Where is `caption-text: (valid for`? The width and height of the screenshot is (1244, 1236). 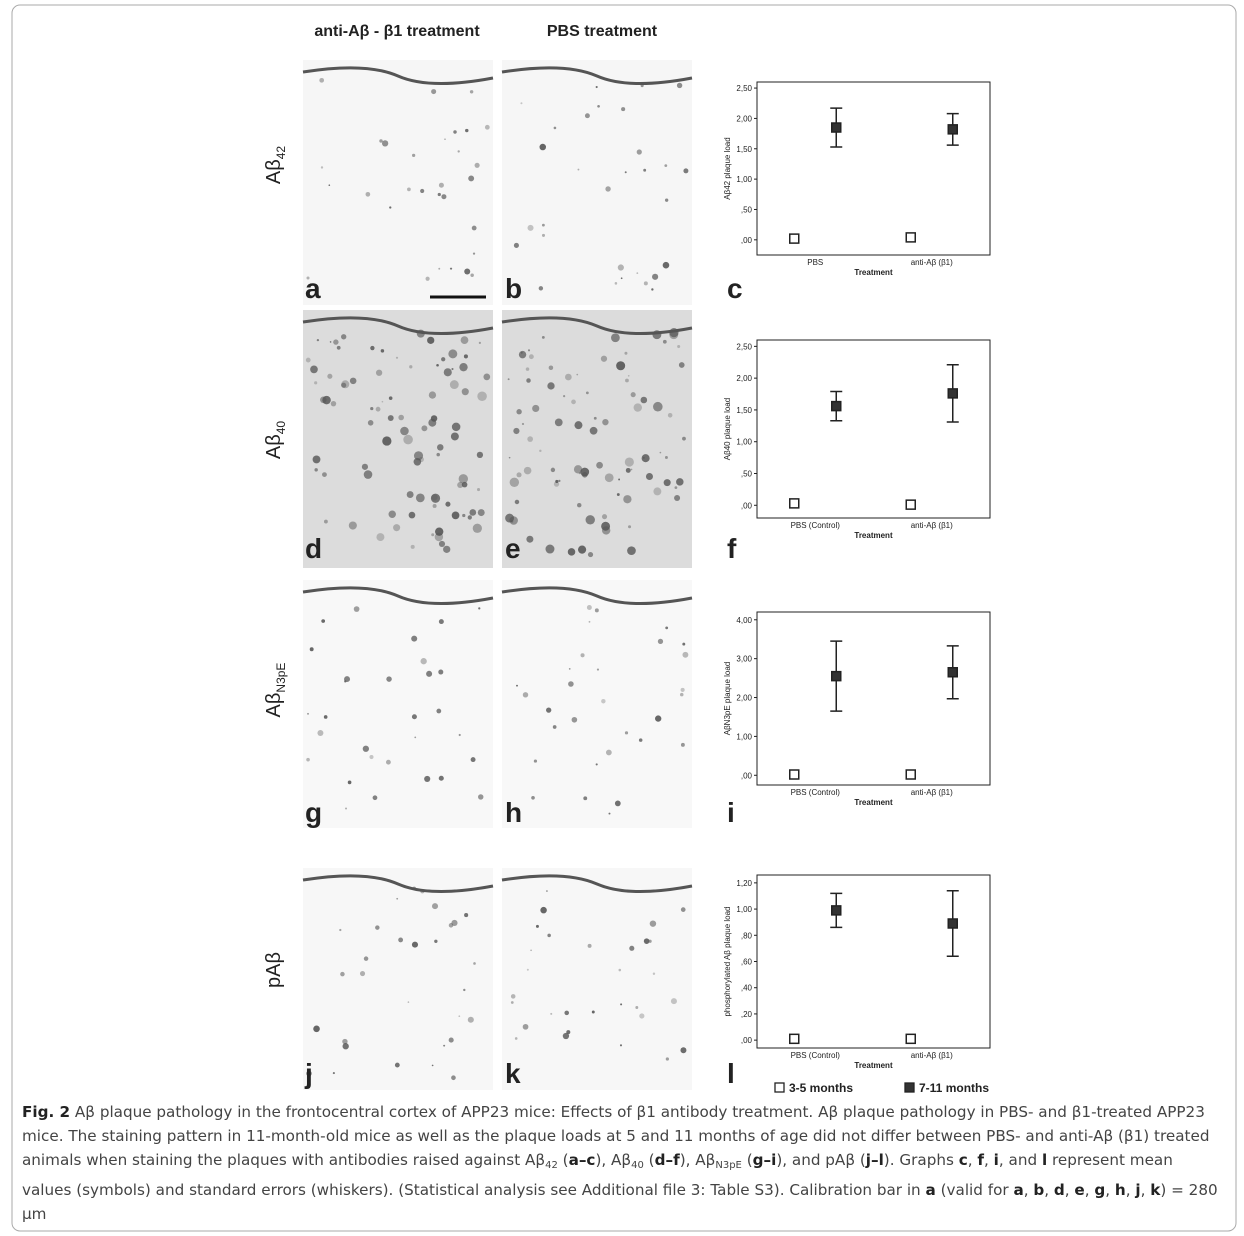 caption-text: (valid for is located at coordinates (974, 1190).